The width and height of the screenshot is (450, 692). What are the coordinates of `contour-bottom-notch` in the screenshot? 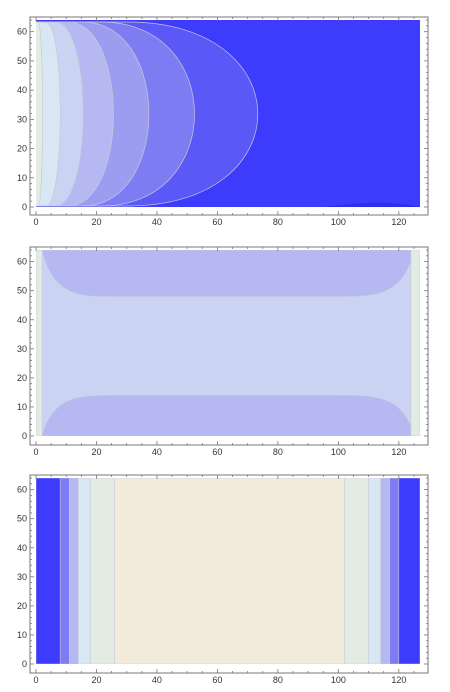 It's located at (371, 204).